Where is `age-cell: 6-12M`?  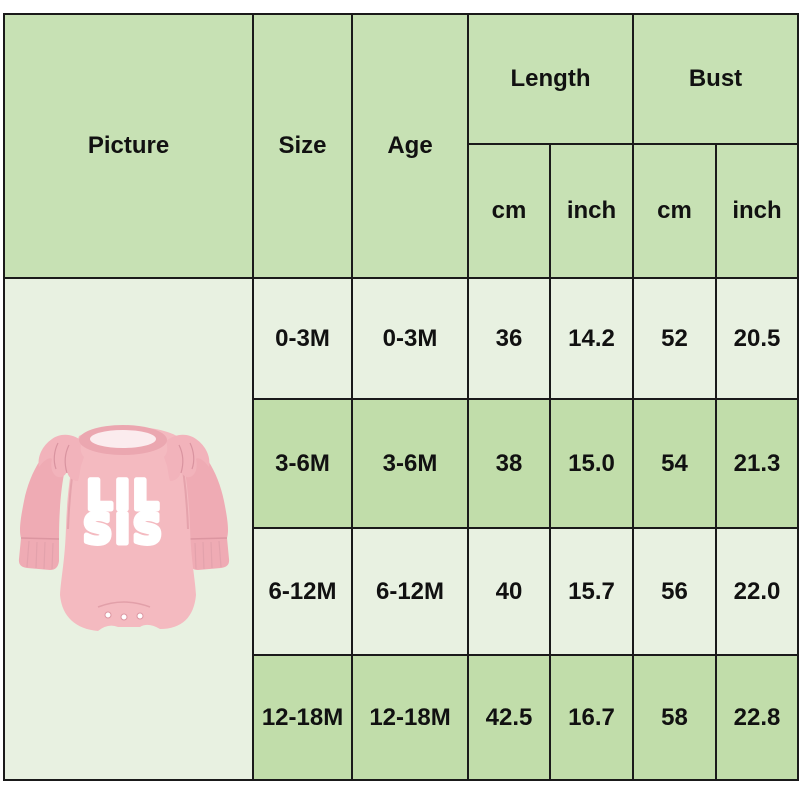
age-cell: 6-12M is located at coordinates (410, 591).